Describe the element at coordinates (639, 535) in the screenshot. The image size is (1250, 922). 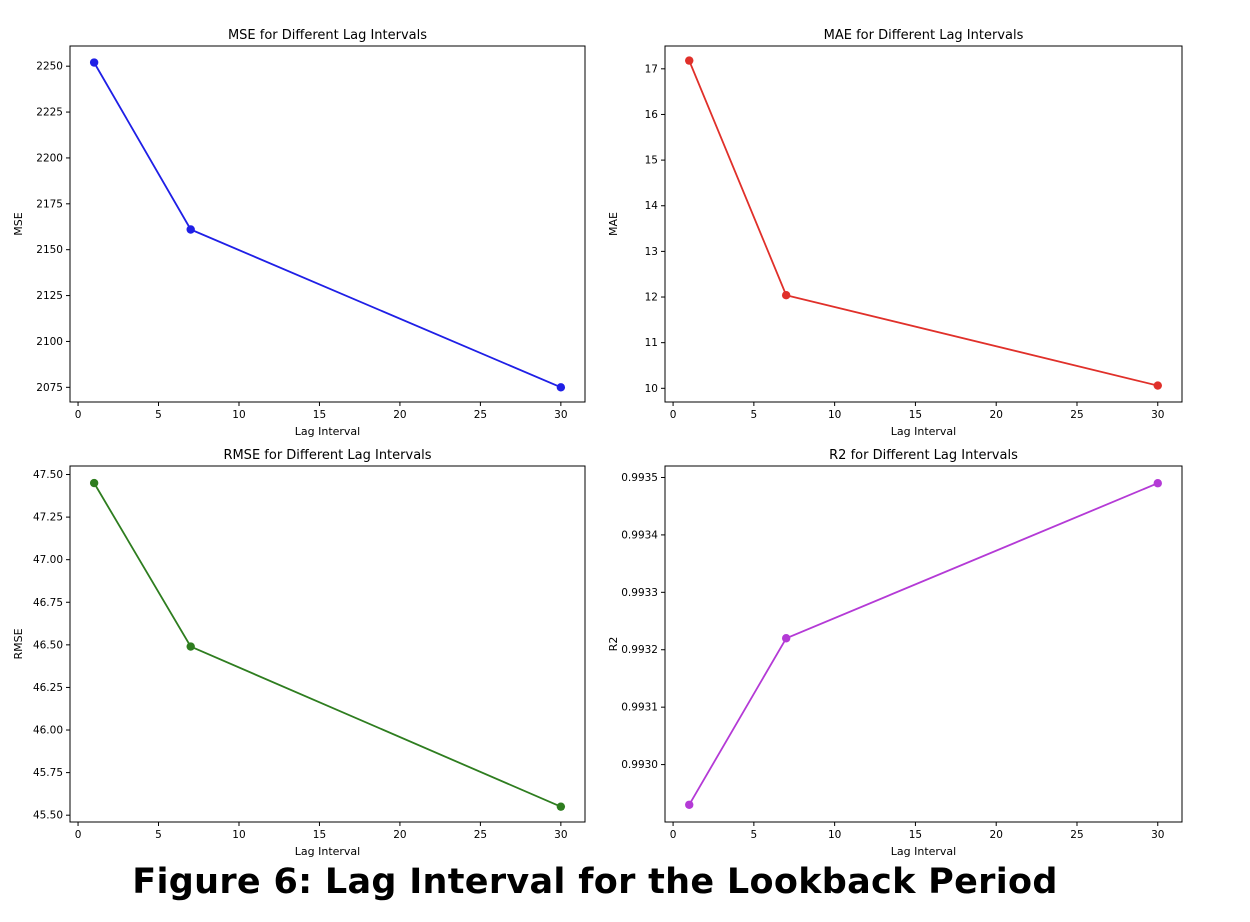
I see `y-tick-label: 0.9934` at that location.